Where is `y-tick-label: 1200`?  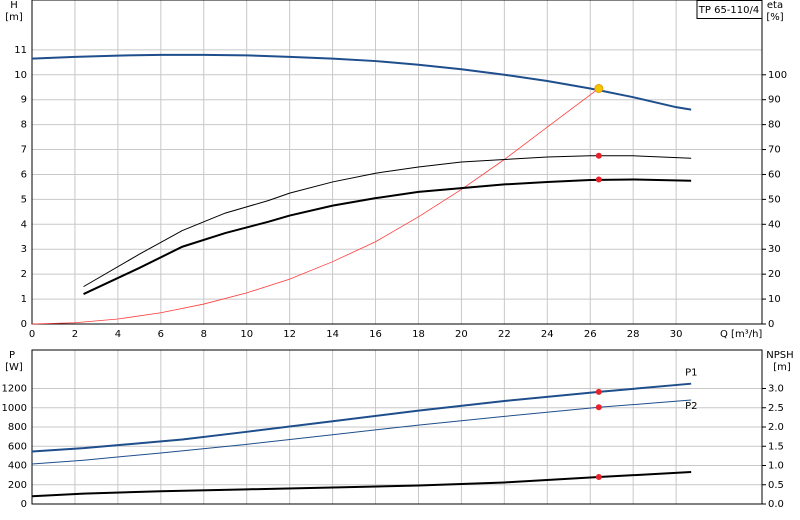
y-tick-label: 1200 is located at coordinates (14, 389).